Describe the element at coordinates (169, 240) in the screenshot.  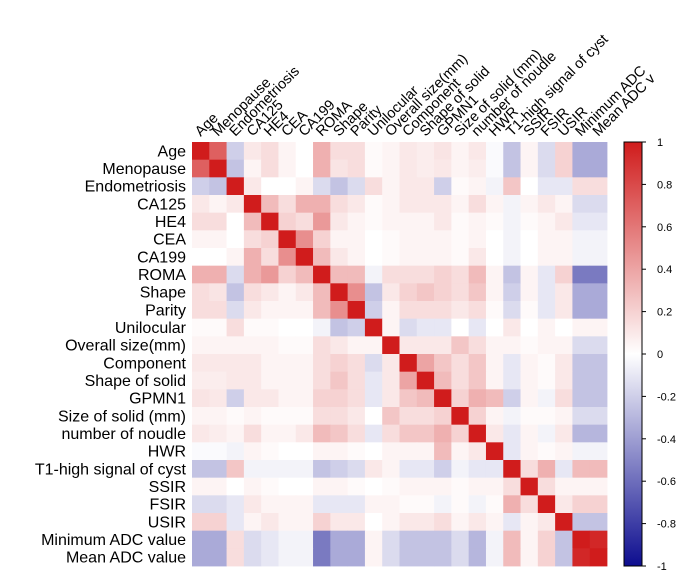
I see `row-label: CEA` at that location.